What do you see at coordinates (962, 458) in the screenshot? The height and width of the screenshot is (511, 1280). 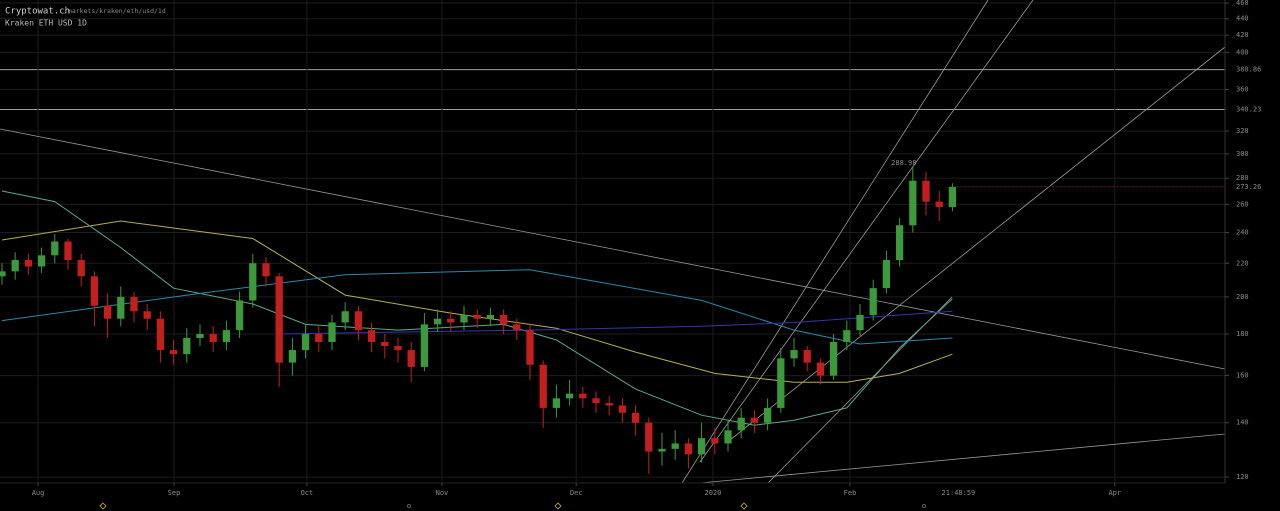 I see `trendline` at bounding box center [962, 458].